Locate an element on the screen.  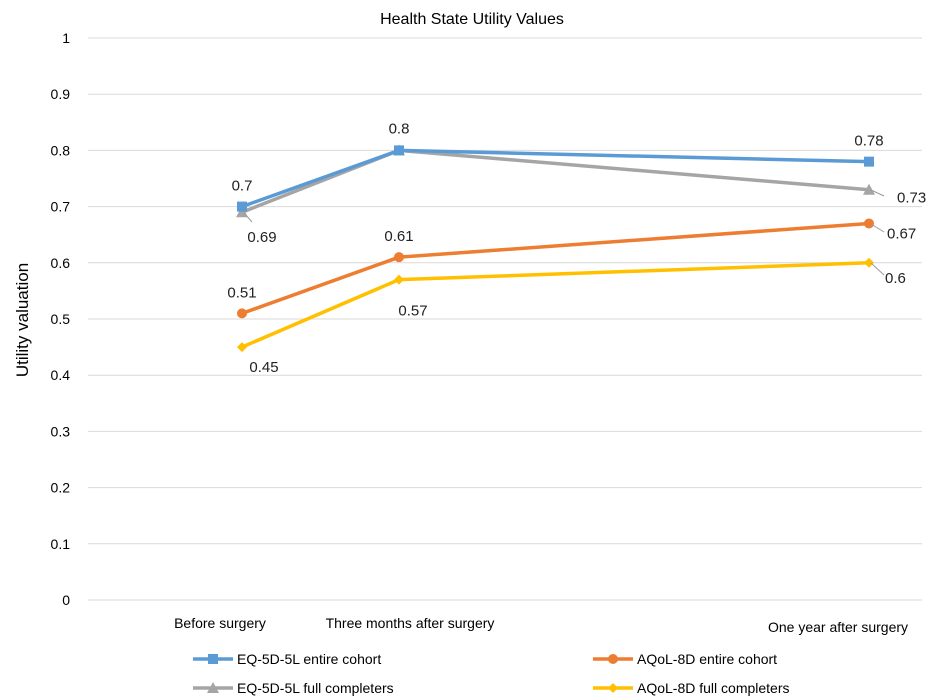
data-label: 0.7 is located at coordinates (242, 186).